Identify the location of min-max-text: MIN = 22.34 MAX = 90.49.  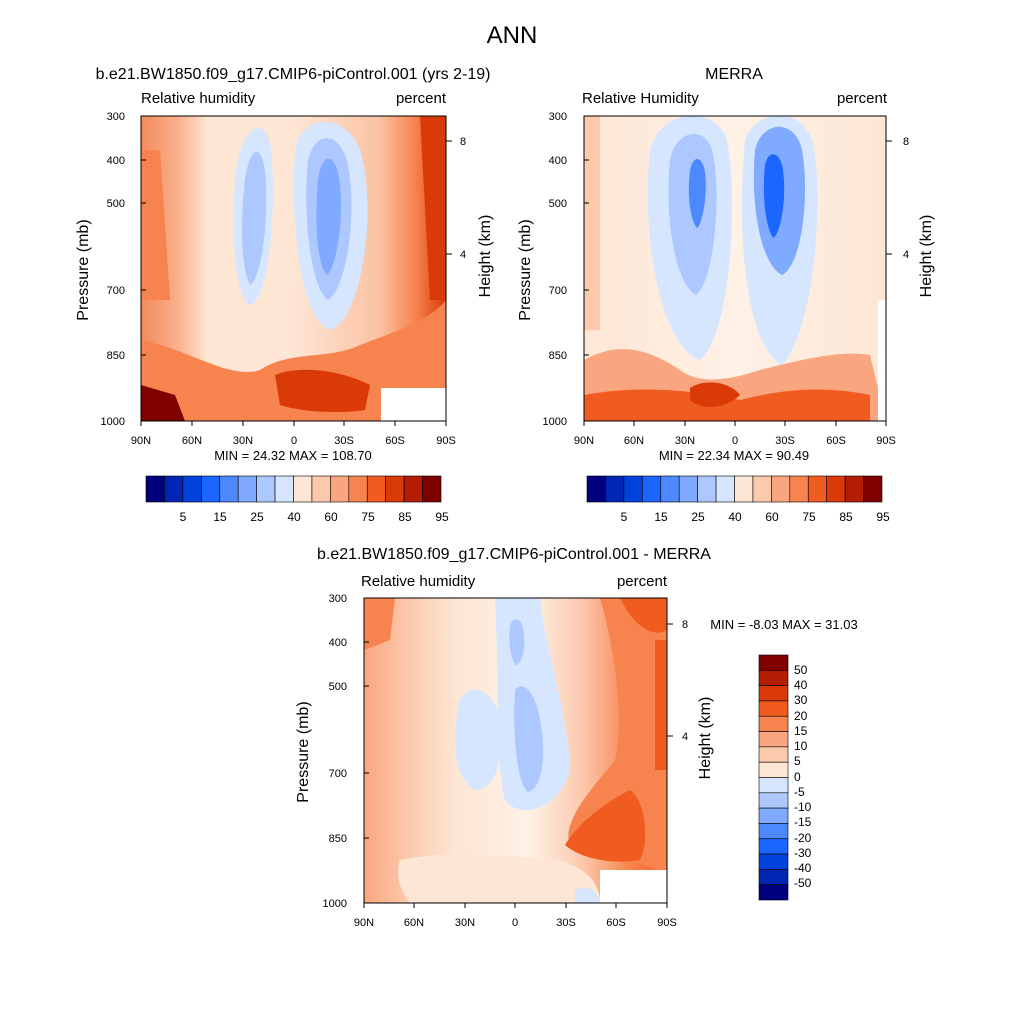
(734, 455).